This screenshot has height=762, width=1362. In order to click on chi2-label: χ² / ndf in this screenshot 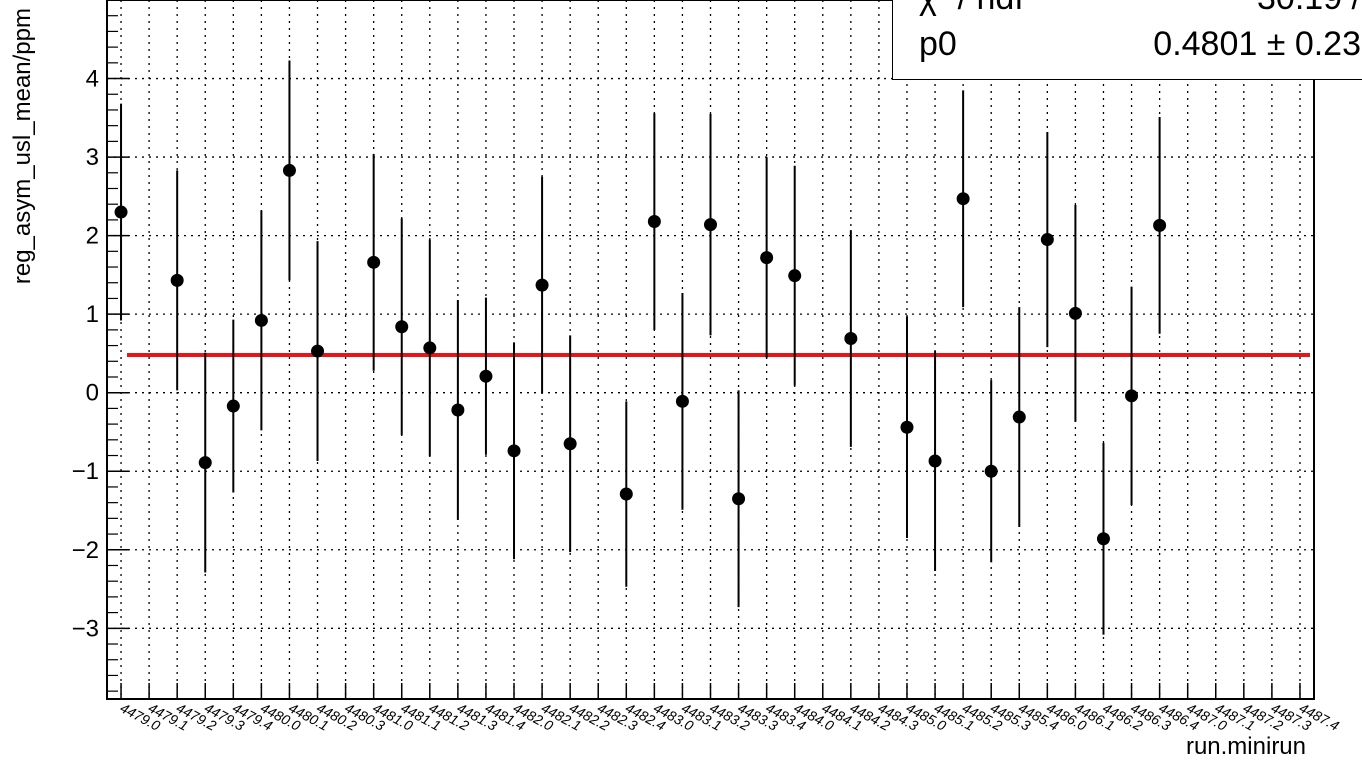, I will do `click(971, 9)`.